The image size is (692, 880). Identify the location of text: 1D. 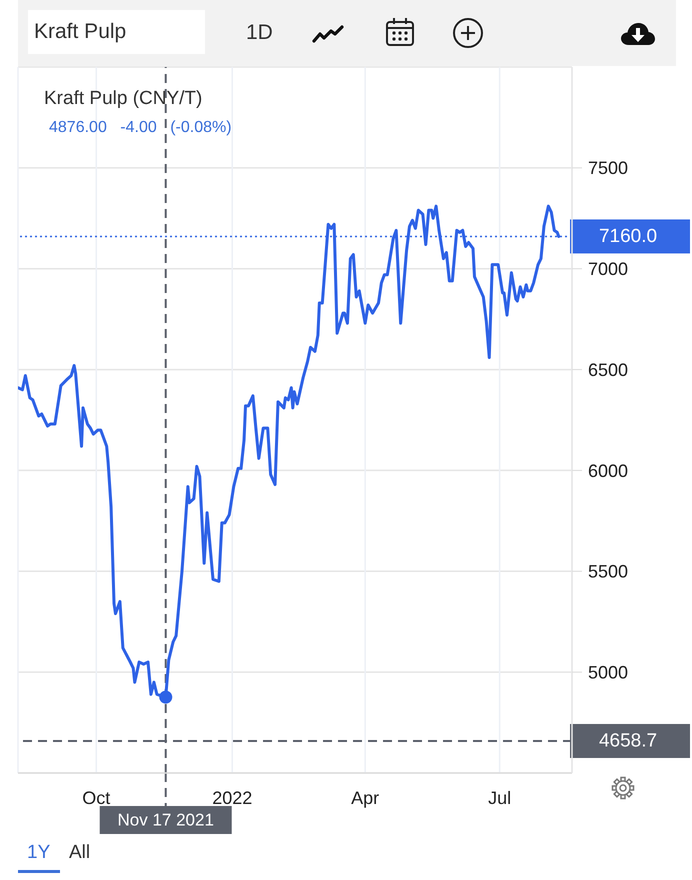
(259, 33).